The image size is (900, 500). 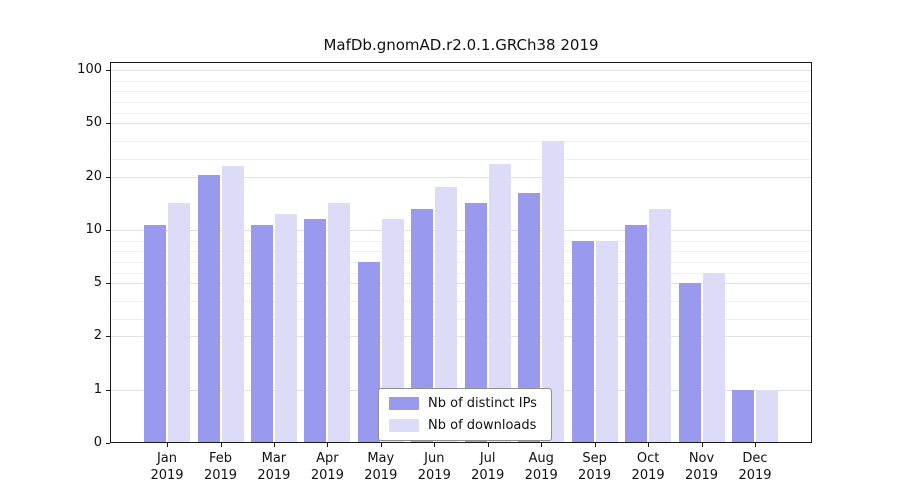 I want to click on x-tick-month: Aug, so click(x=541, y=458).